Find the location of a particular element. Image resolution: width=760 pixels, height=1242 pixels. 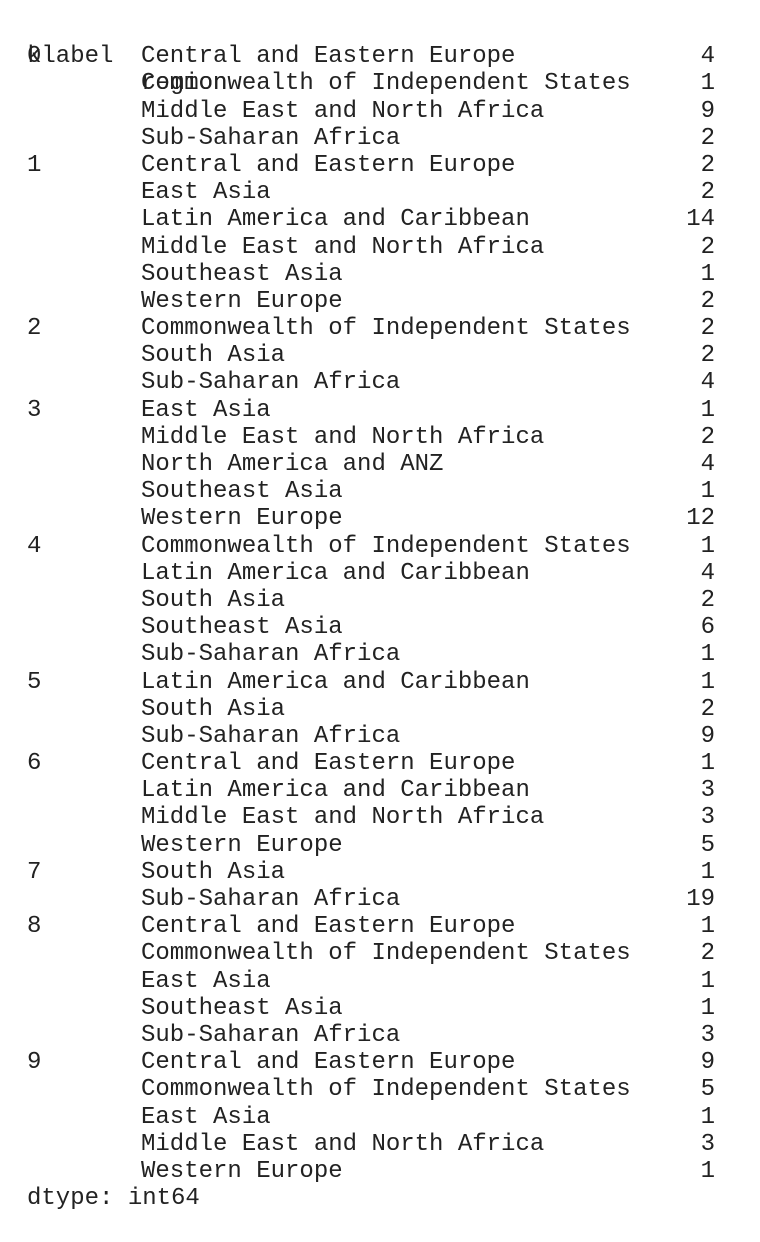

series-row: Sub-Saharan Africa 1 is located at coordinates (377, 654).